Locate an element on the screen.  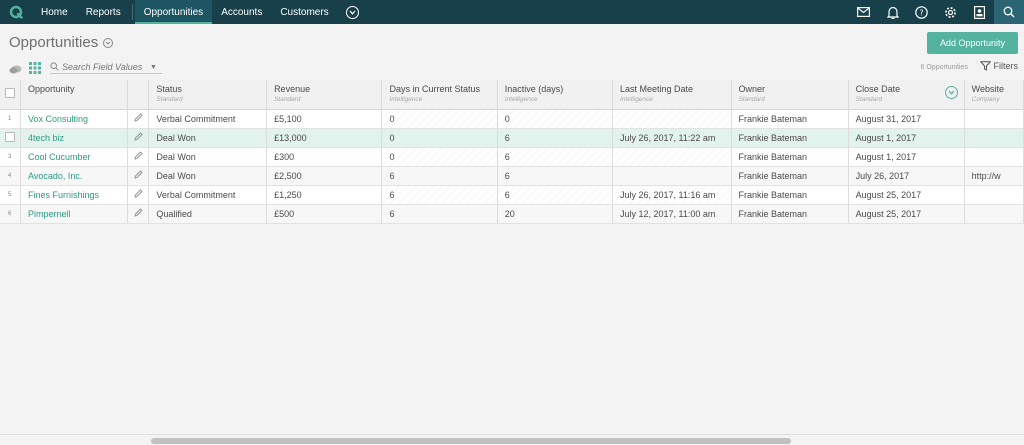
column-header-status: Status Standard is located at coordinates (208, 95).